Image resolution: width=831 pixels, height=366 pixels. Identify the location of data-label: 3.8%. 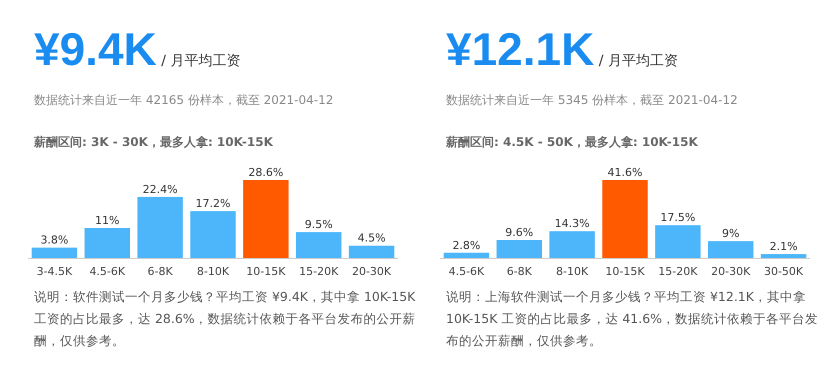
(54, 240).